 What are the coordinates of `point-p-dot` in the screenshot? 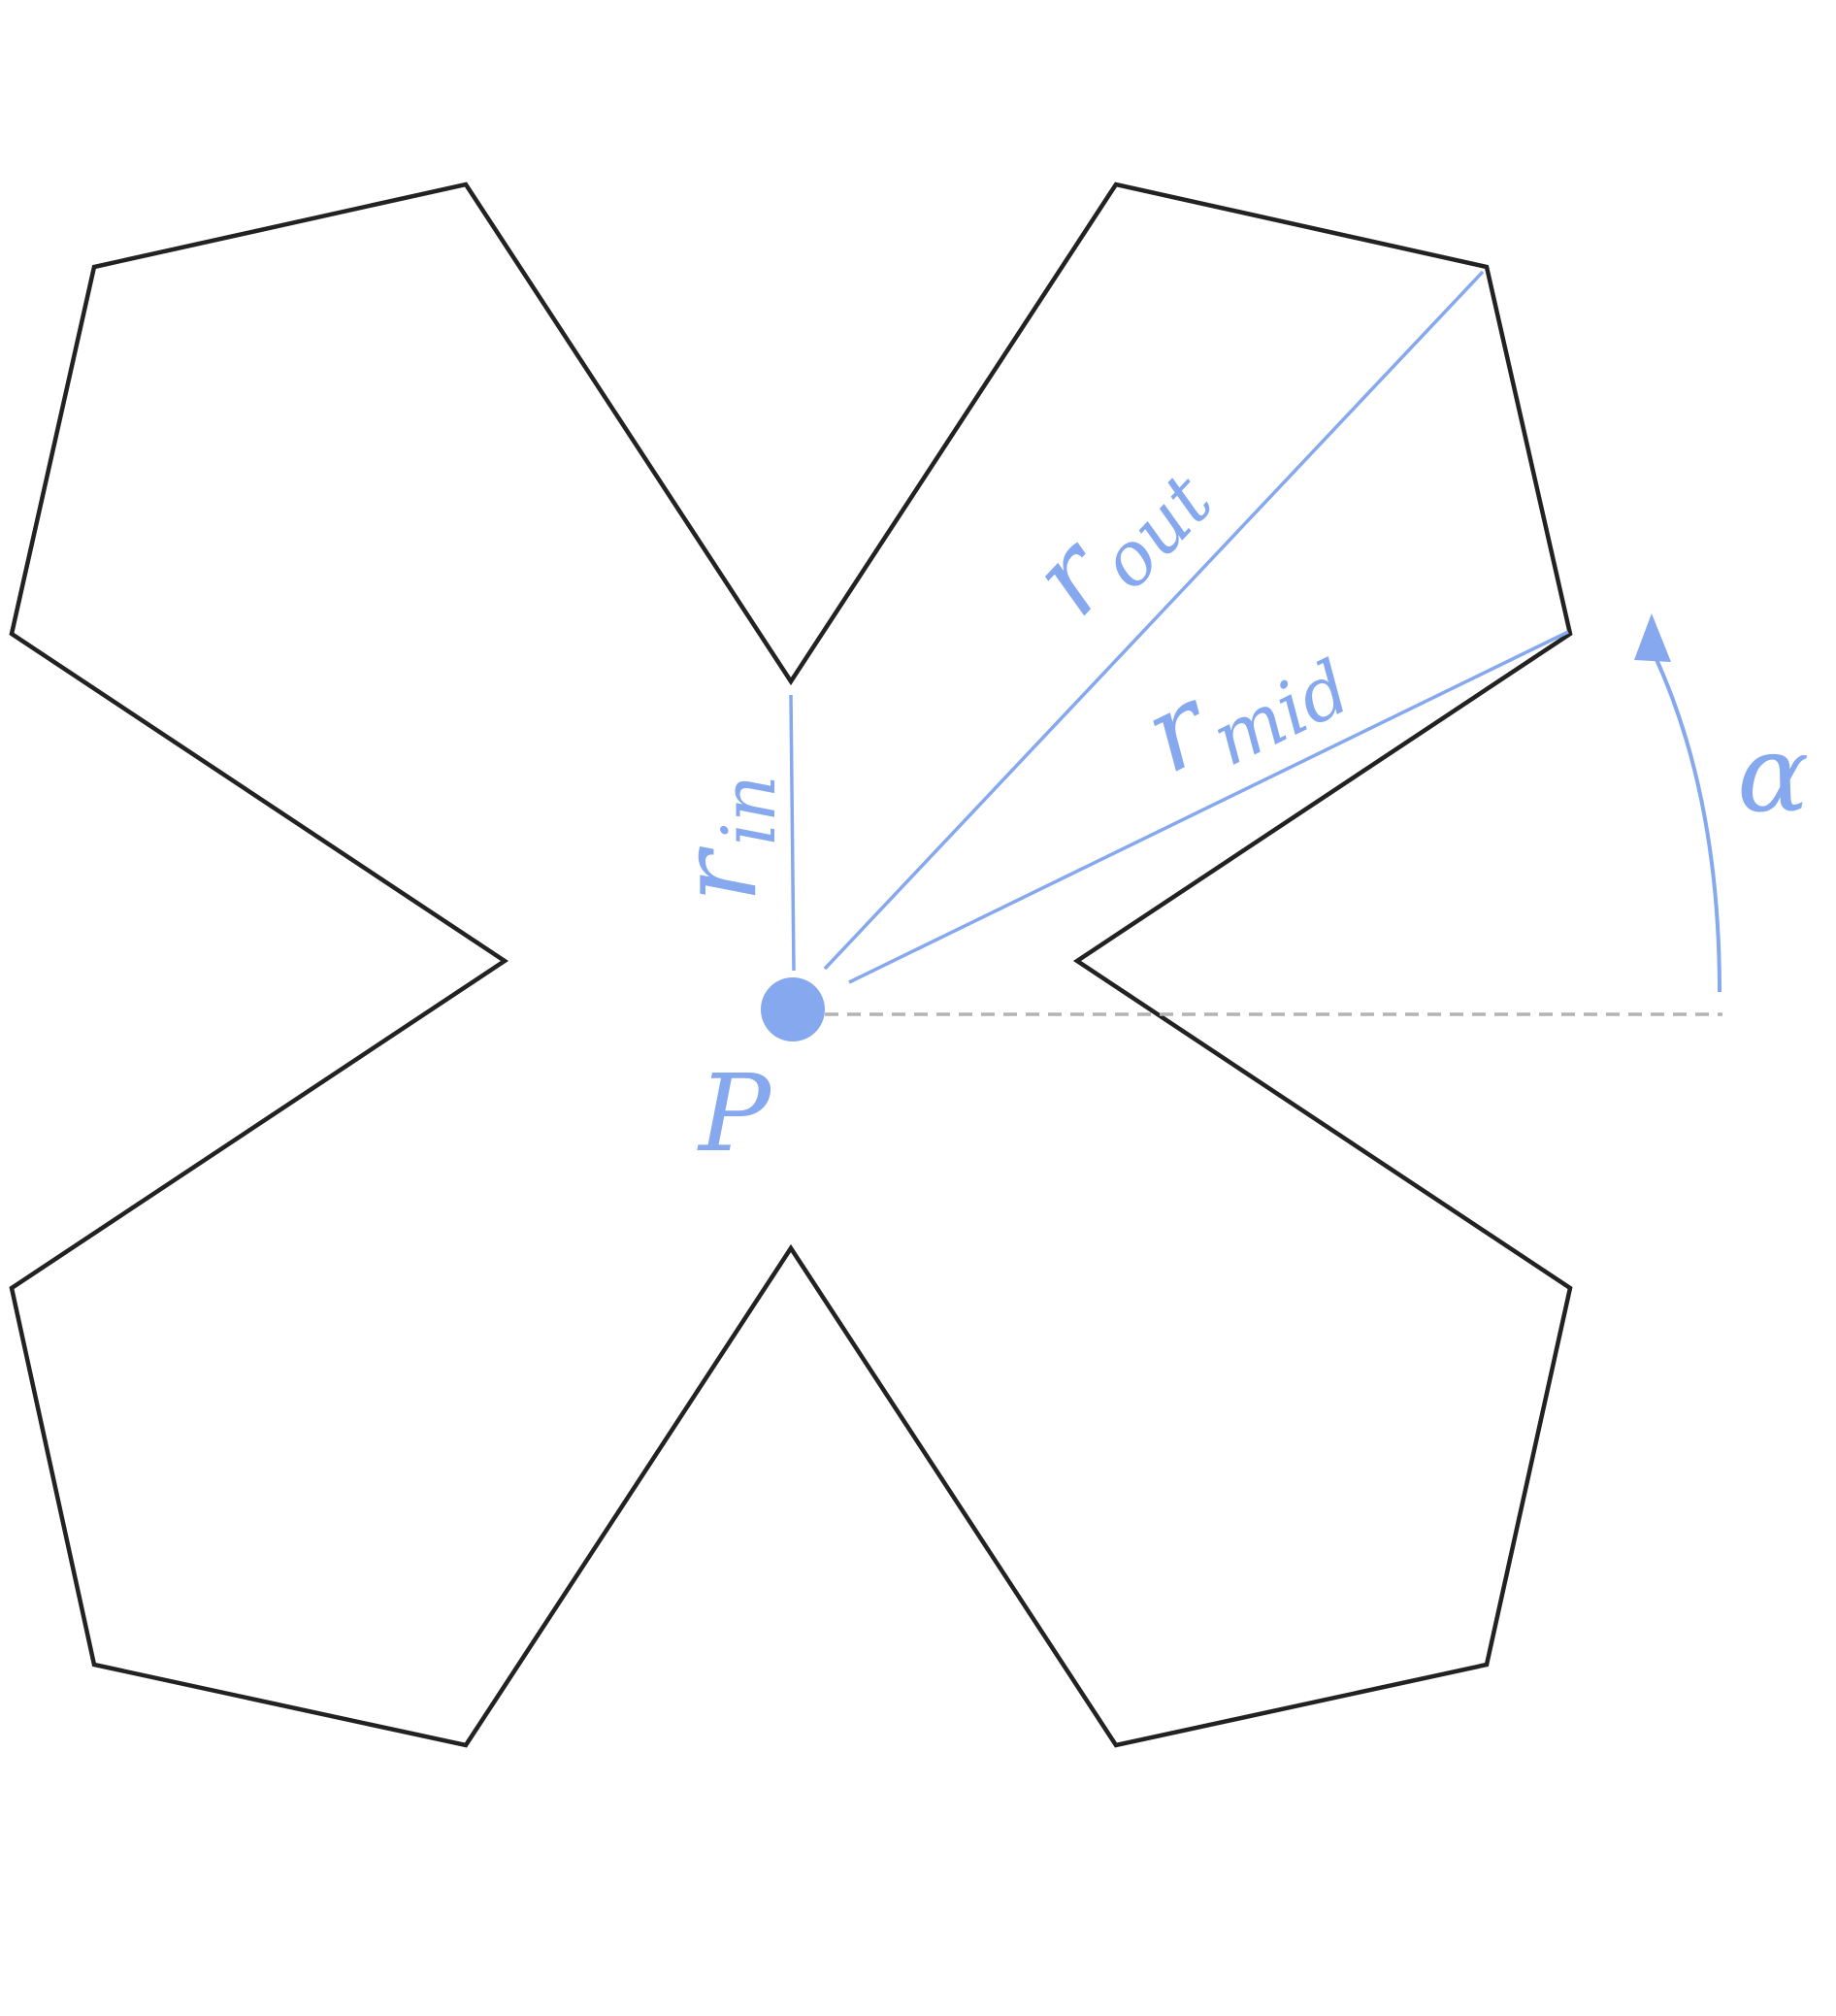 It's located at (793, 1009).